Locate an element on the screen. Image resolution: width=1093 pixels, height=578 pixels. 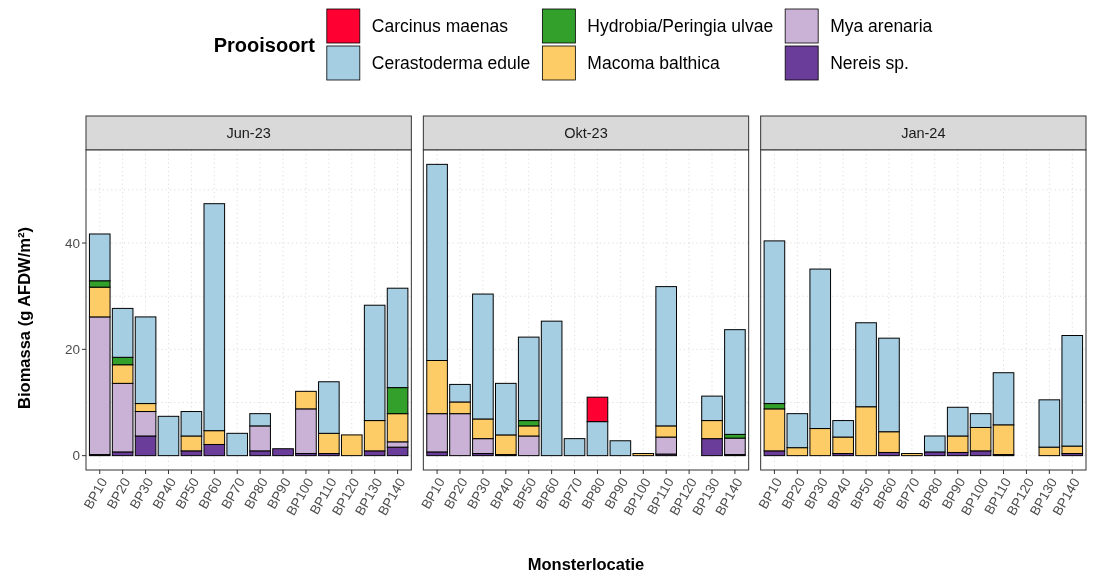
legend-label: Mya arenaria is located at coordinates (881, 26).